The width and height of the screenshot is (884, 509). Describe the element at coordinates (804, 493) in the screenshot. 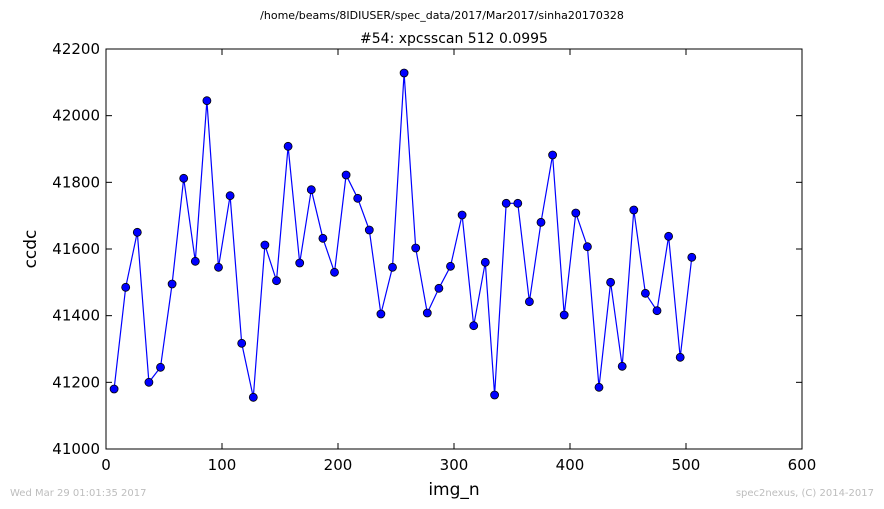

I see `footer-credit: spec2nexus, (C) 2014-2017` at that location.